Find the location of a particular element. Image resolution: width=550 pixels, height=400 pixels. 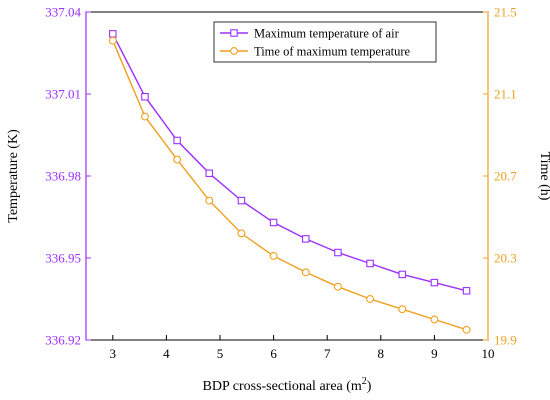

x-tick-label: 10 is located at coordinates (488, 353).